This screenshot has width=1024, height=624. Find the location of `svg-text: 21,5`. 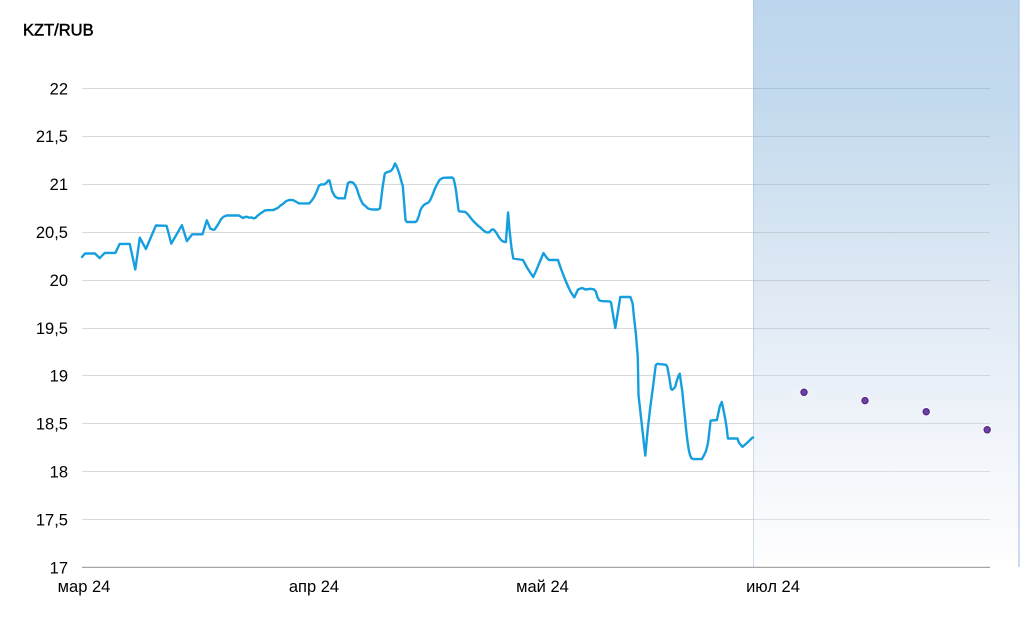

svg-text: 21,5 is located at coordinates (52, 137).